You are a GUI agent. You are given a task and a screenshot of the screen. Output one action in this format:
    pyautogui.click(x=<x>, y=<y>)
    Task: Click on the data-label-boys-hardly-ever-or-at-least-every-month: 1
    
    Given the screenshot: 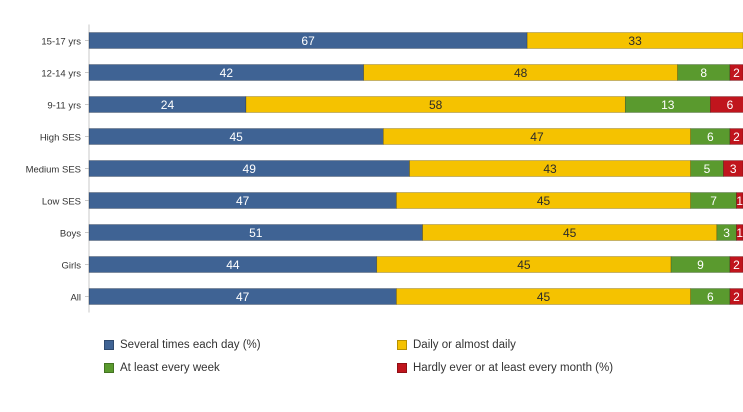 What is the action you would take?
    pyautogui.click(x=739, y=233)
    